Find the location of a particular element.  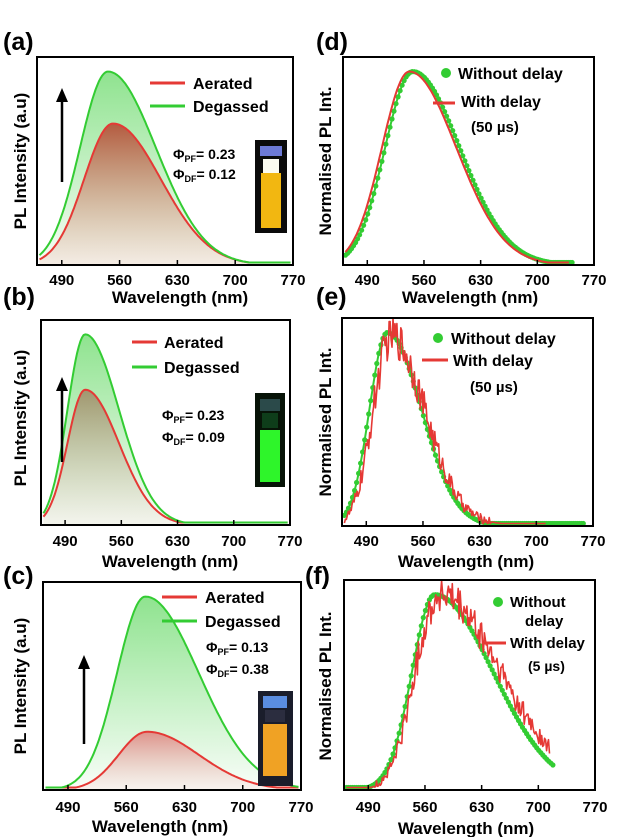

phi-df-a: ΦDF= 0.12 is located at coordinates (204, 175).